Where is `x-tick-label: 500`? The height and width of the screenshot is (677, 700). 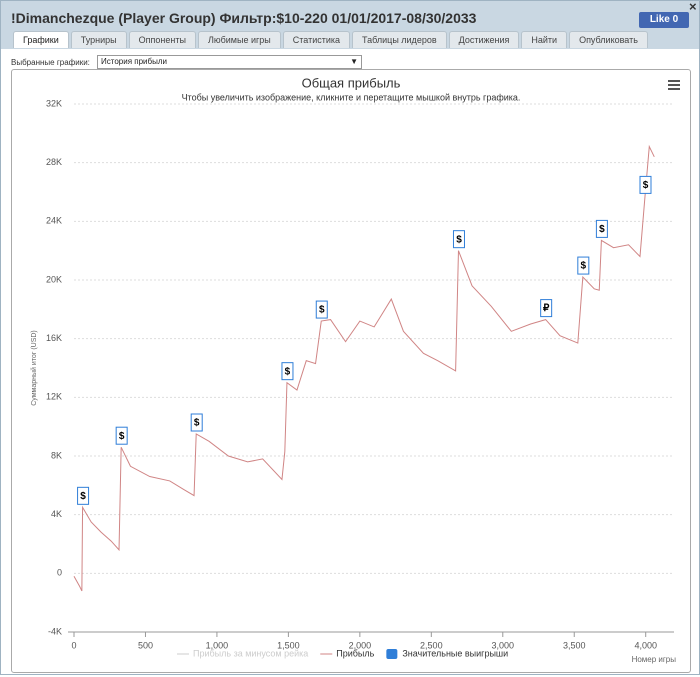
x-tick-label: 500 is located at coordinates (145, 645).